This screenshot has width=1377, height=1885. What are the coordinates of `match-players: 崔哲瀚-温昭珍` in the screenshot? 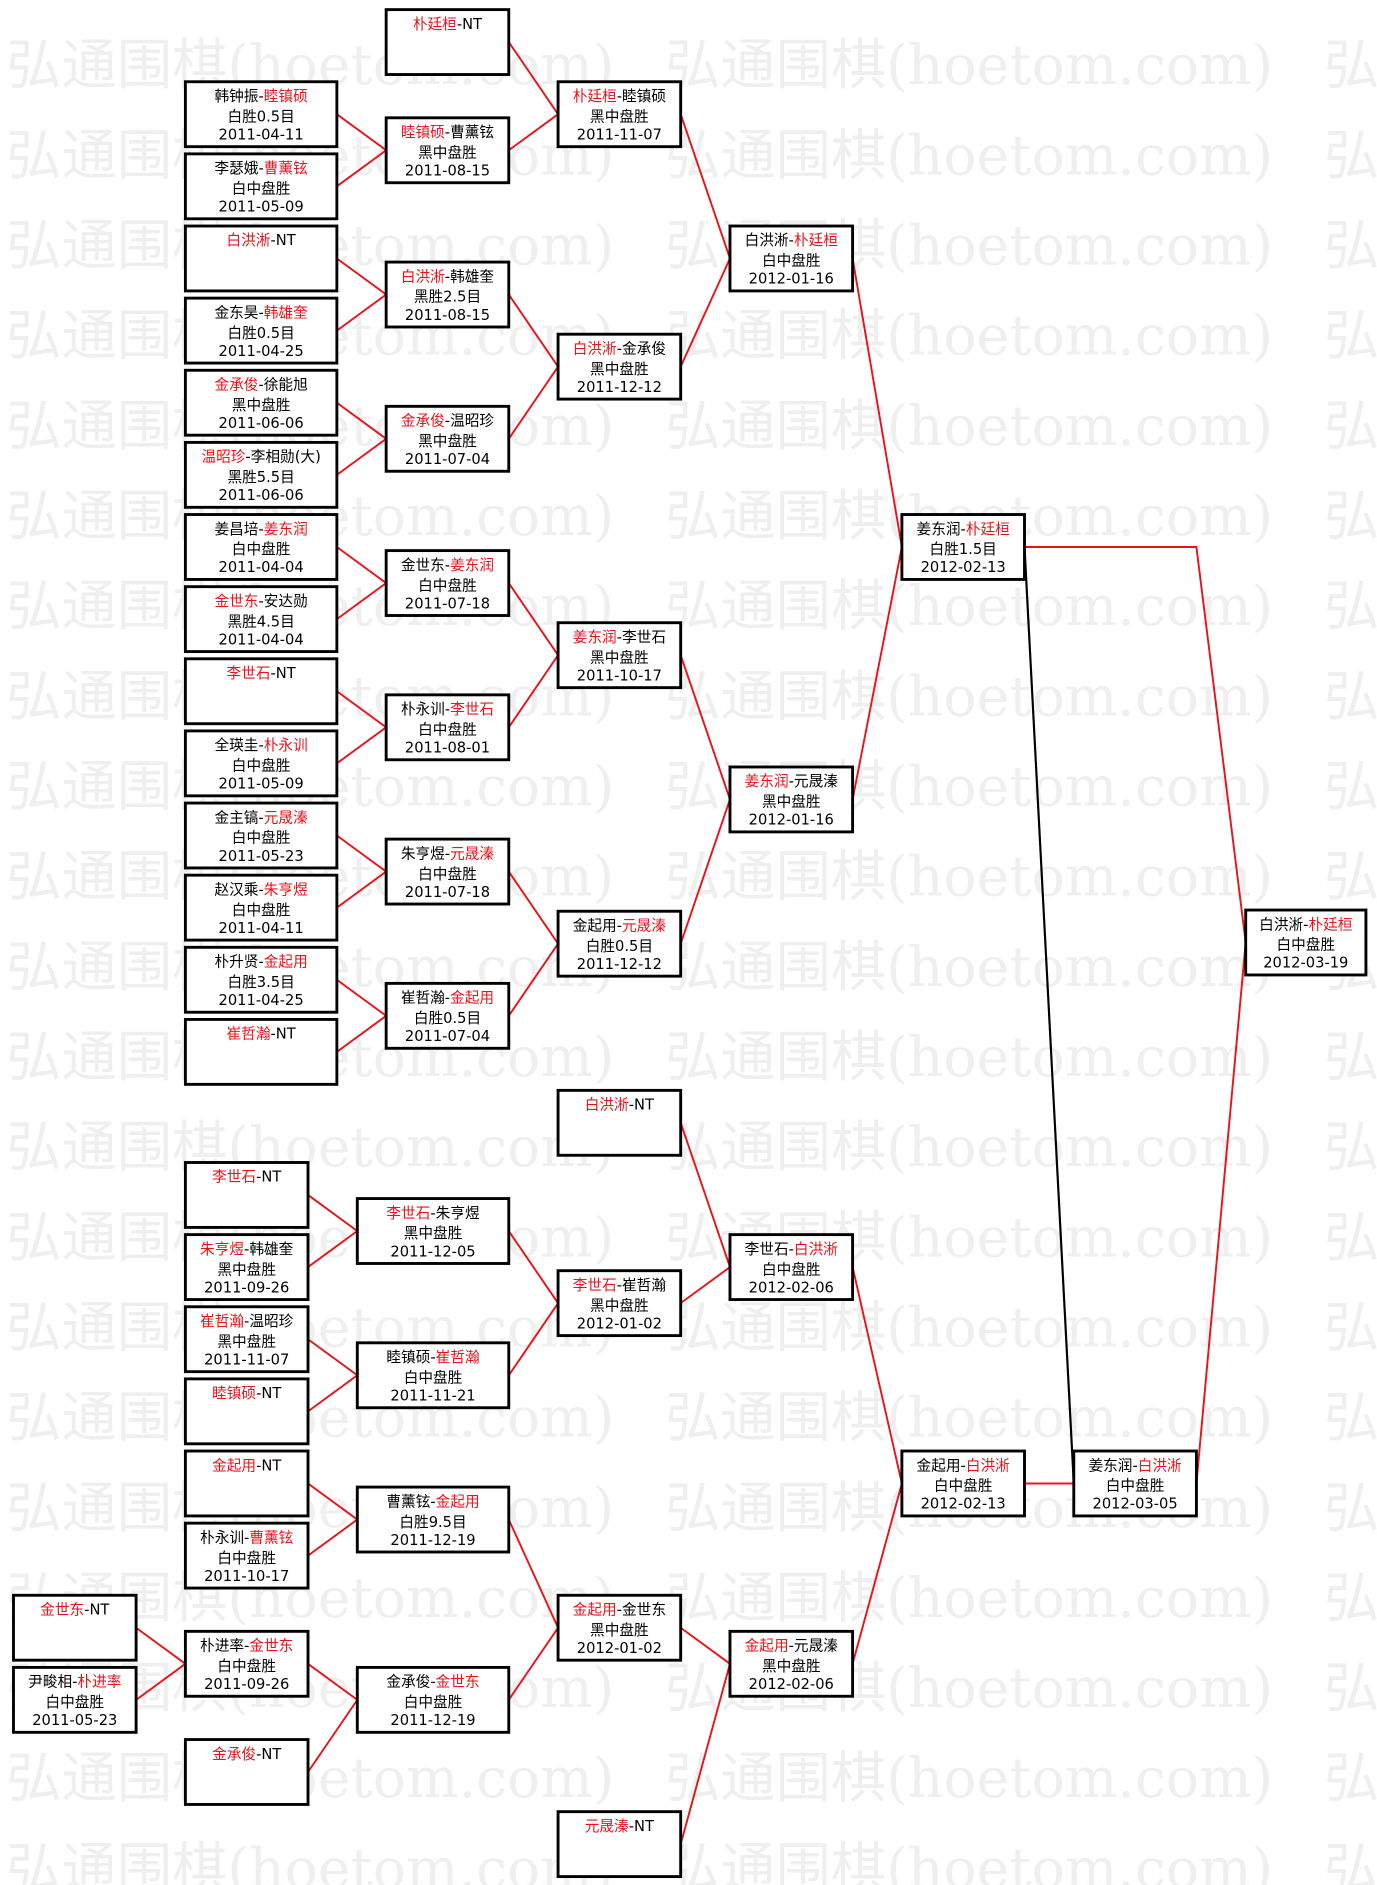 It's located at (247, 1321).